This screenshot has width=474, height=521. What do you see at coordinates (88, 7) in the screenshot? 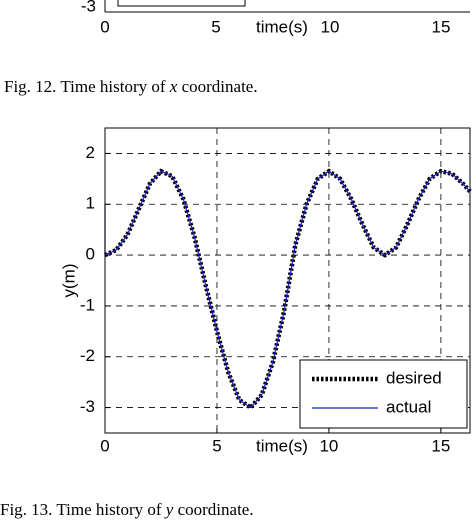
I see `prev-y-tick: -3` at bounding box center [88, 7].